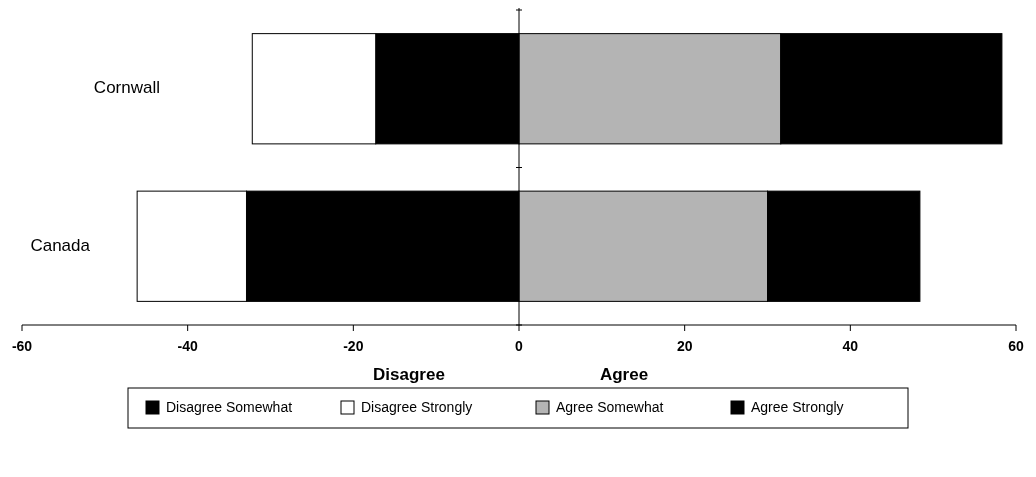  Describe the element at coordinates (353, 346) in the screenshot. I see `x-tick-label: -20` at that location.